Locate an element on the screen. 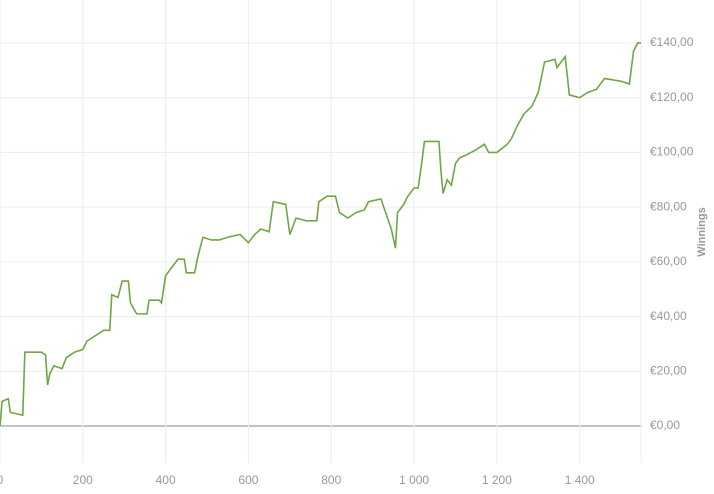  x-tick-label: 600 is located at coordinates (248, 480).